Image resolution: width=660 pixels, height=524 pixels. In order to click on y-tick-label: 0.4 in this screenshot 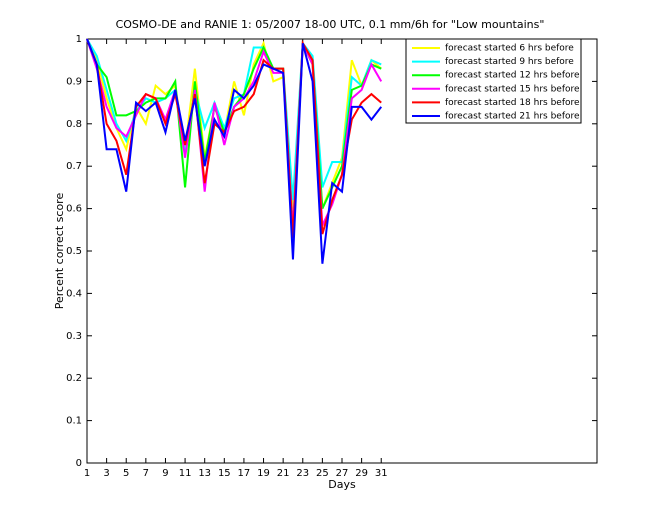, I will do `click(74, 293)`.